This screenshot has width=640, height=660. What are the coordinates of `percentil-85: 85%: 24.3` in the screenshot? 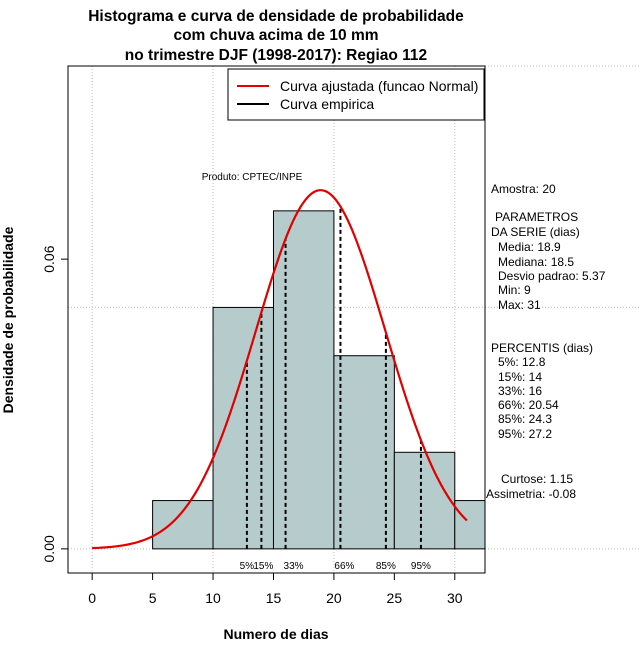 It's located at (525, 419).